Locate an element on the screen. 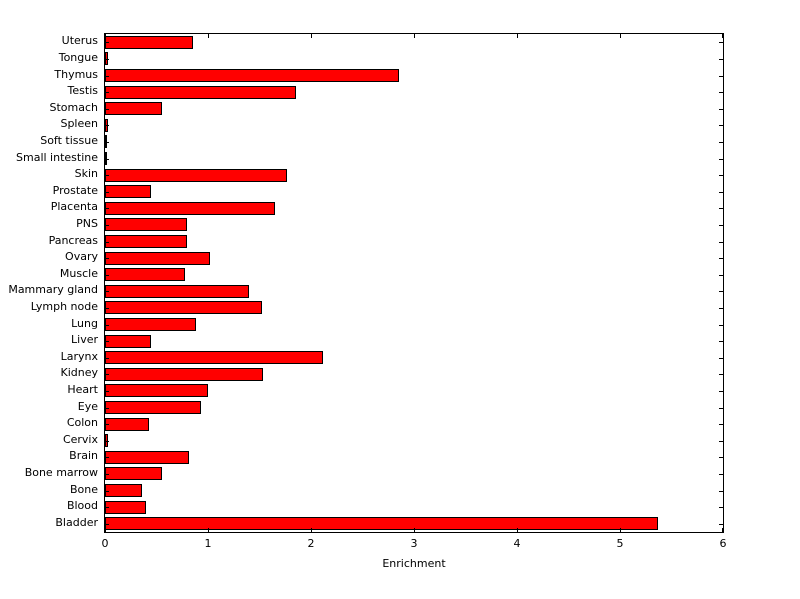 This screenshot has height=599, width=800. bar-bladder is located at coordinates (381, 523).